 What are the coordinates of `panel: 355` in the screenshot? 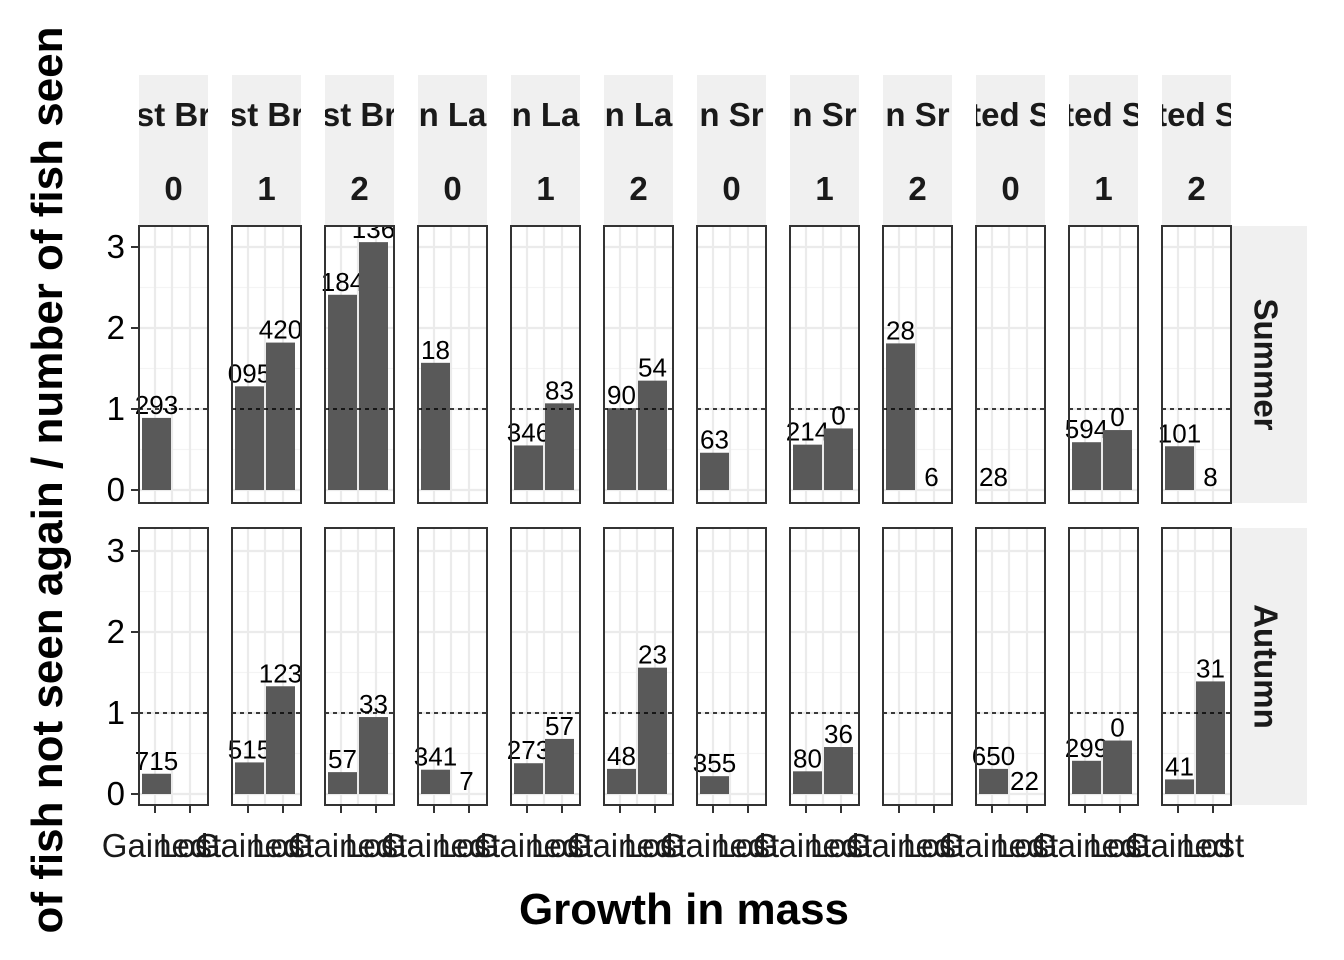 It's located at (730, 666).